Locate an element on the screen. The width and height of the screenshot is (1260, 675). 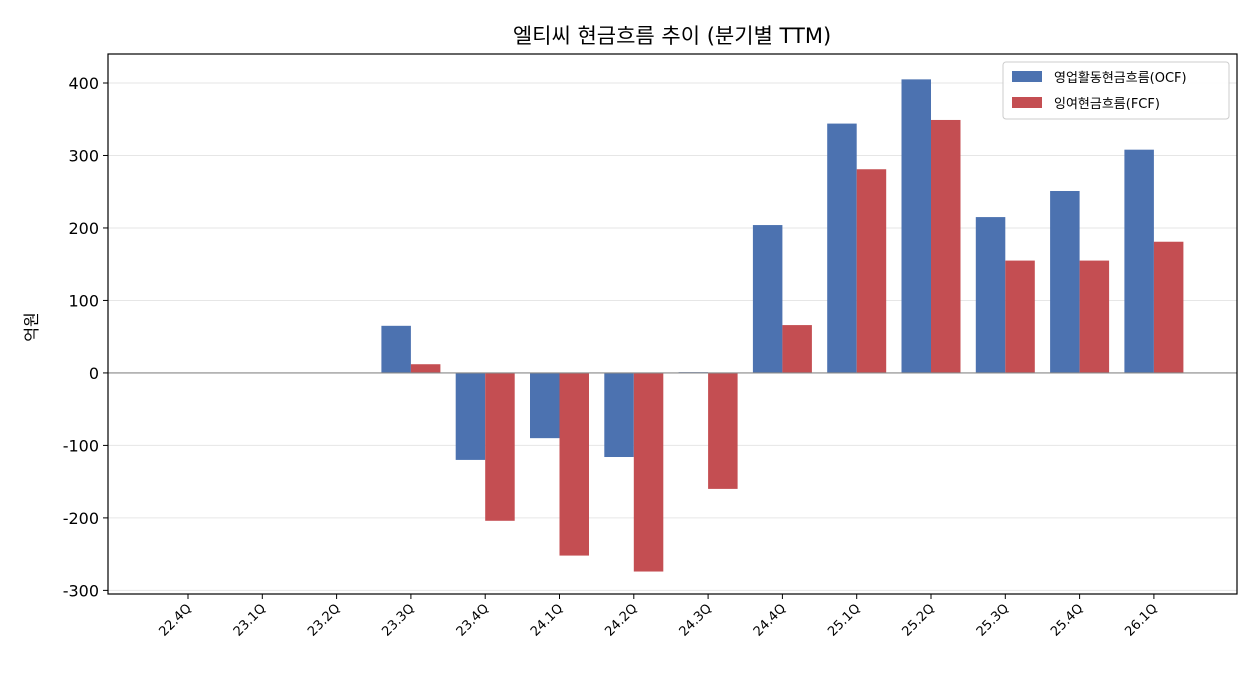
x-tick-label: 25.3Q is located at coordinates (993, 620).